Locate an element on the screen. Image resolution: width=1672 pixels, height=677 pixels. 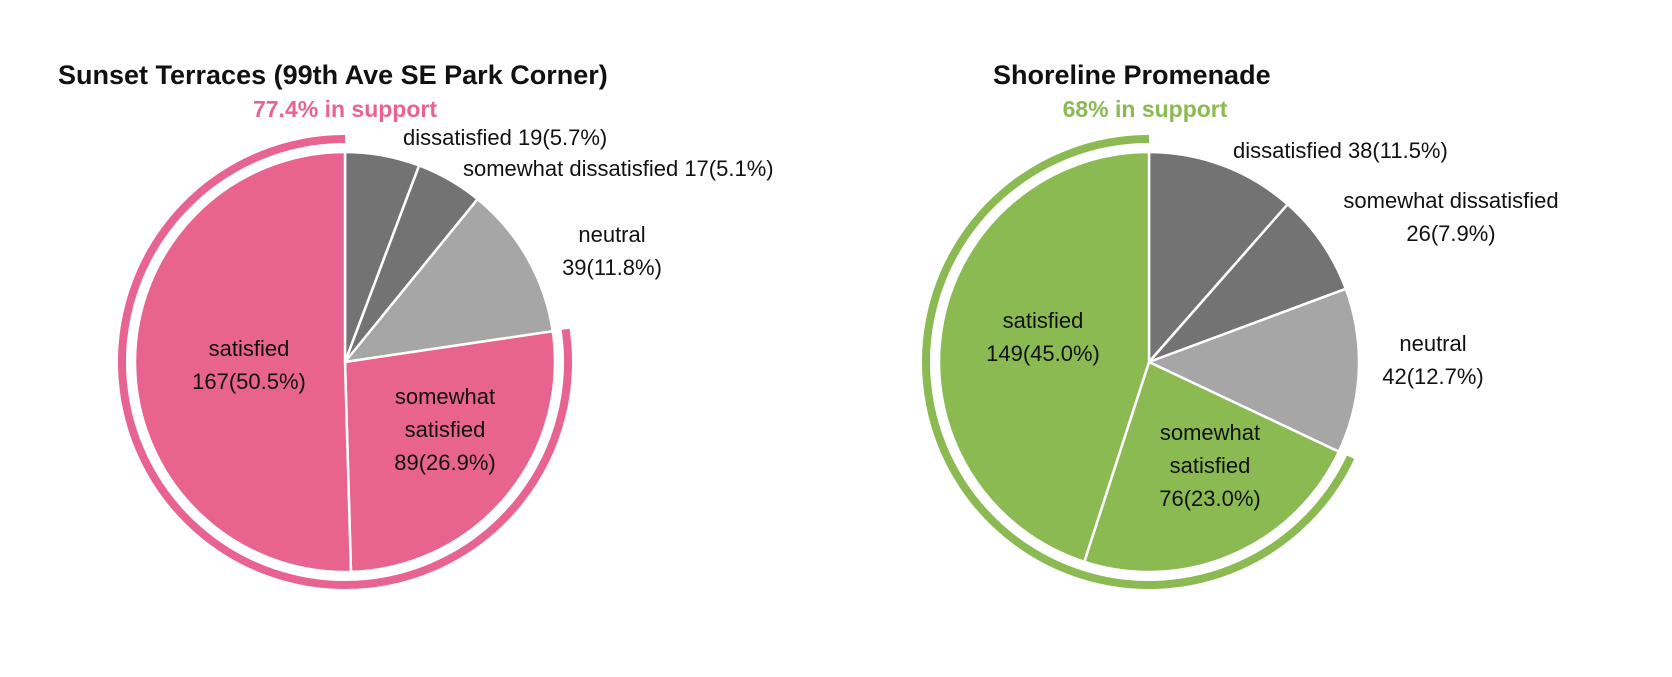
slice-label-somewhat-satisfied: somewhat satisfied 76(23.0%) is located at coordinates (1210, 465).